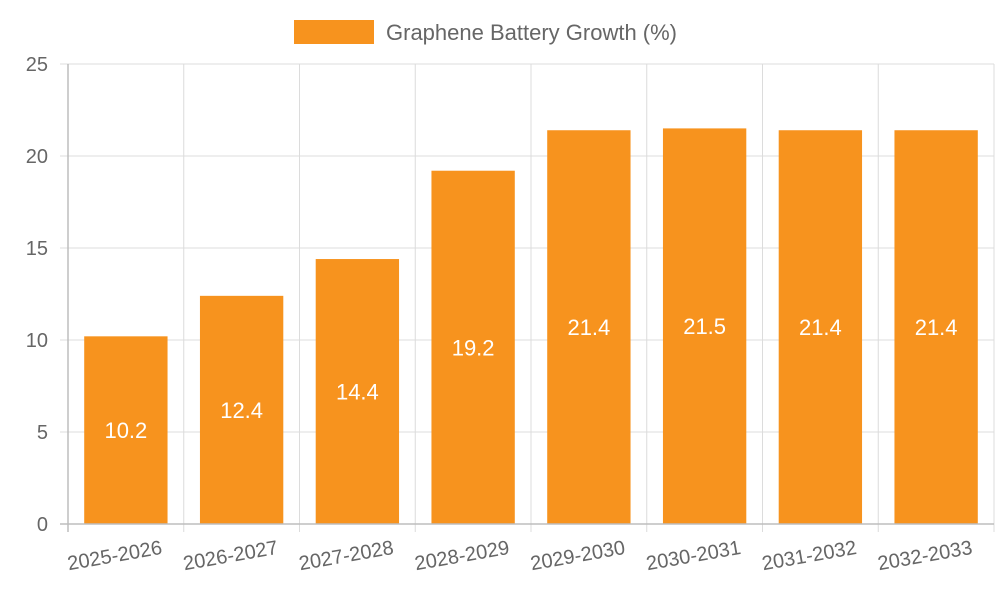 This screenshot has height=600, width=1000. What do you see at coordinates (37, 65) in the screenshot?
I see `y-tick-label: 25` at bounding box center [37, 65].